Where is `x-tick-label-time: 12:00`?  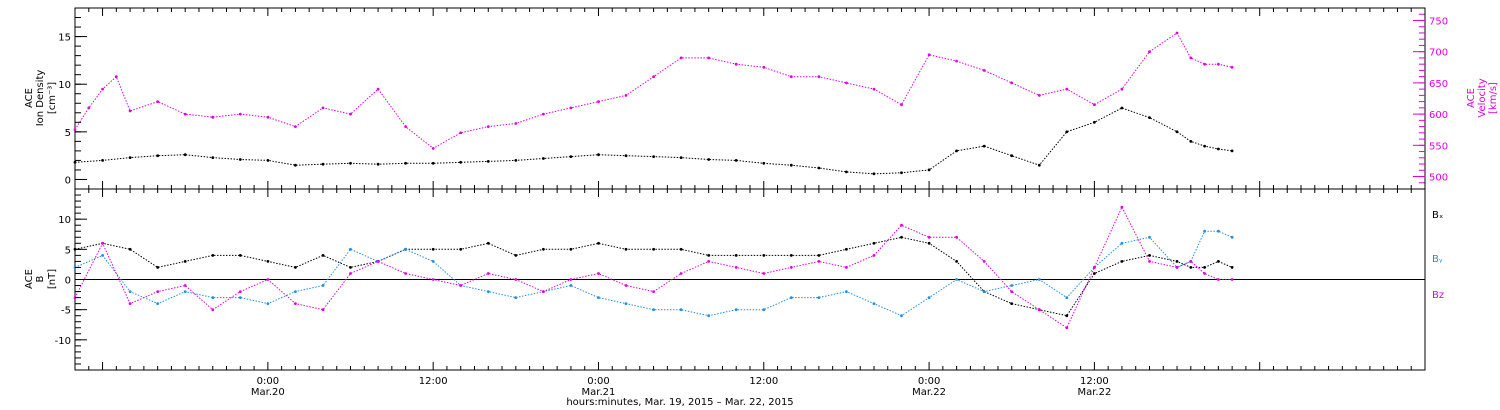
x-tick-label-time: 12:00 is located at coordinates (433, 381).